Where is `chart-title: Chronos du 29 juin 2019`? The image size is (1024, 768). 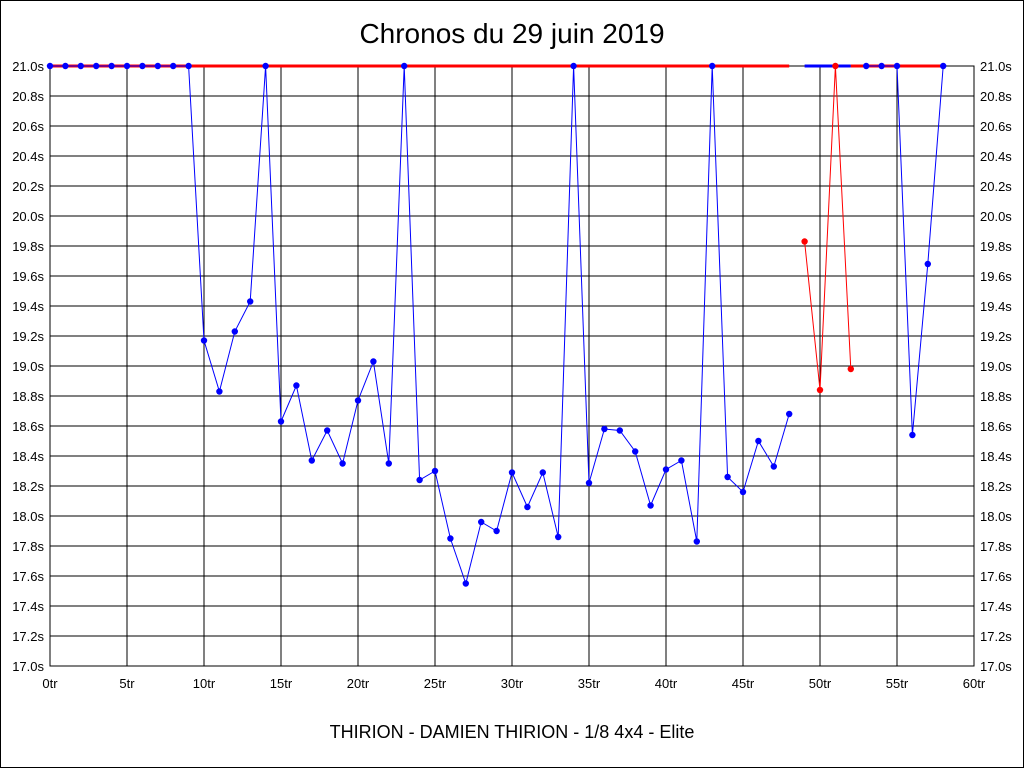 chart-title: Chronos du 29 juin 2019 is located at coordinates (512, 33).